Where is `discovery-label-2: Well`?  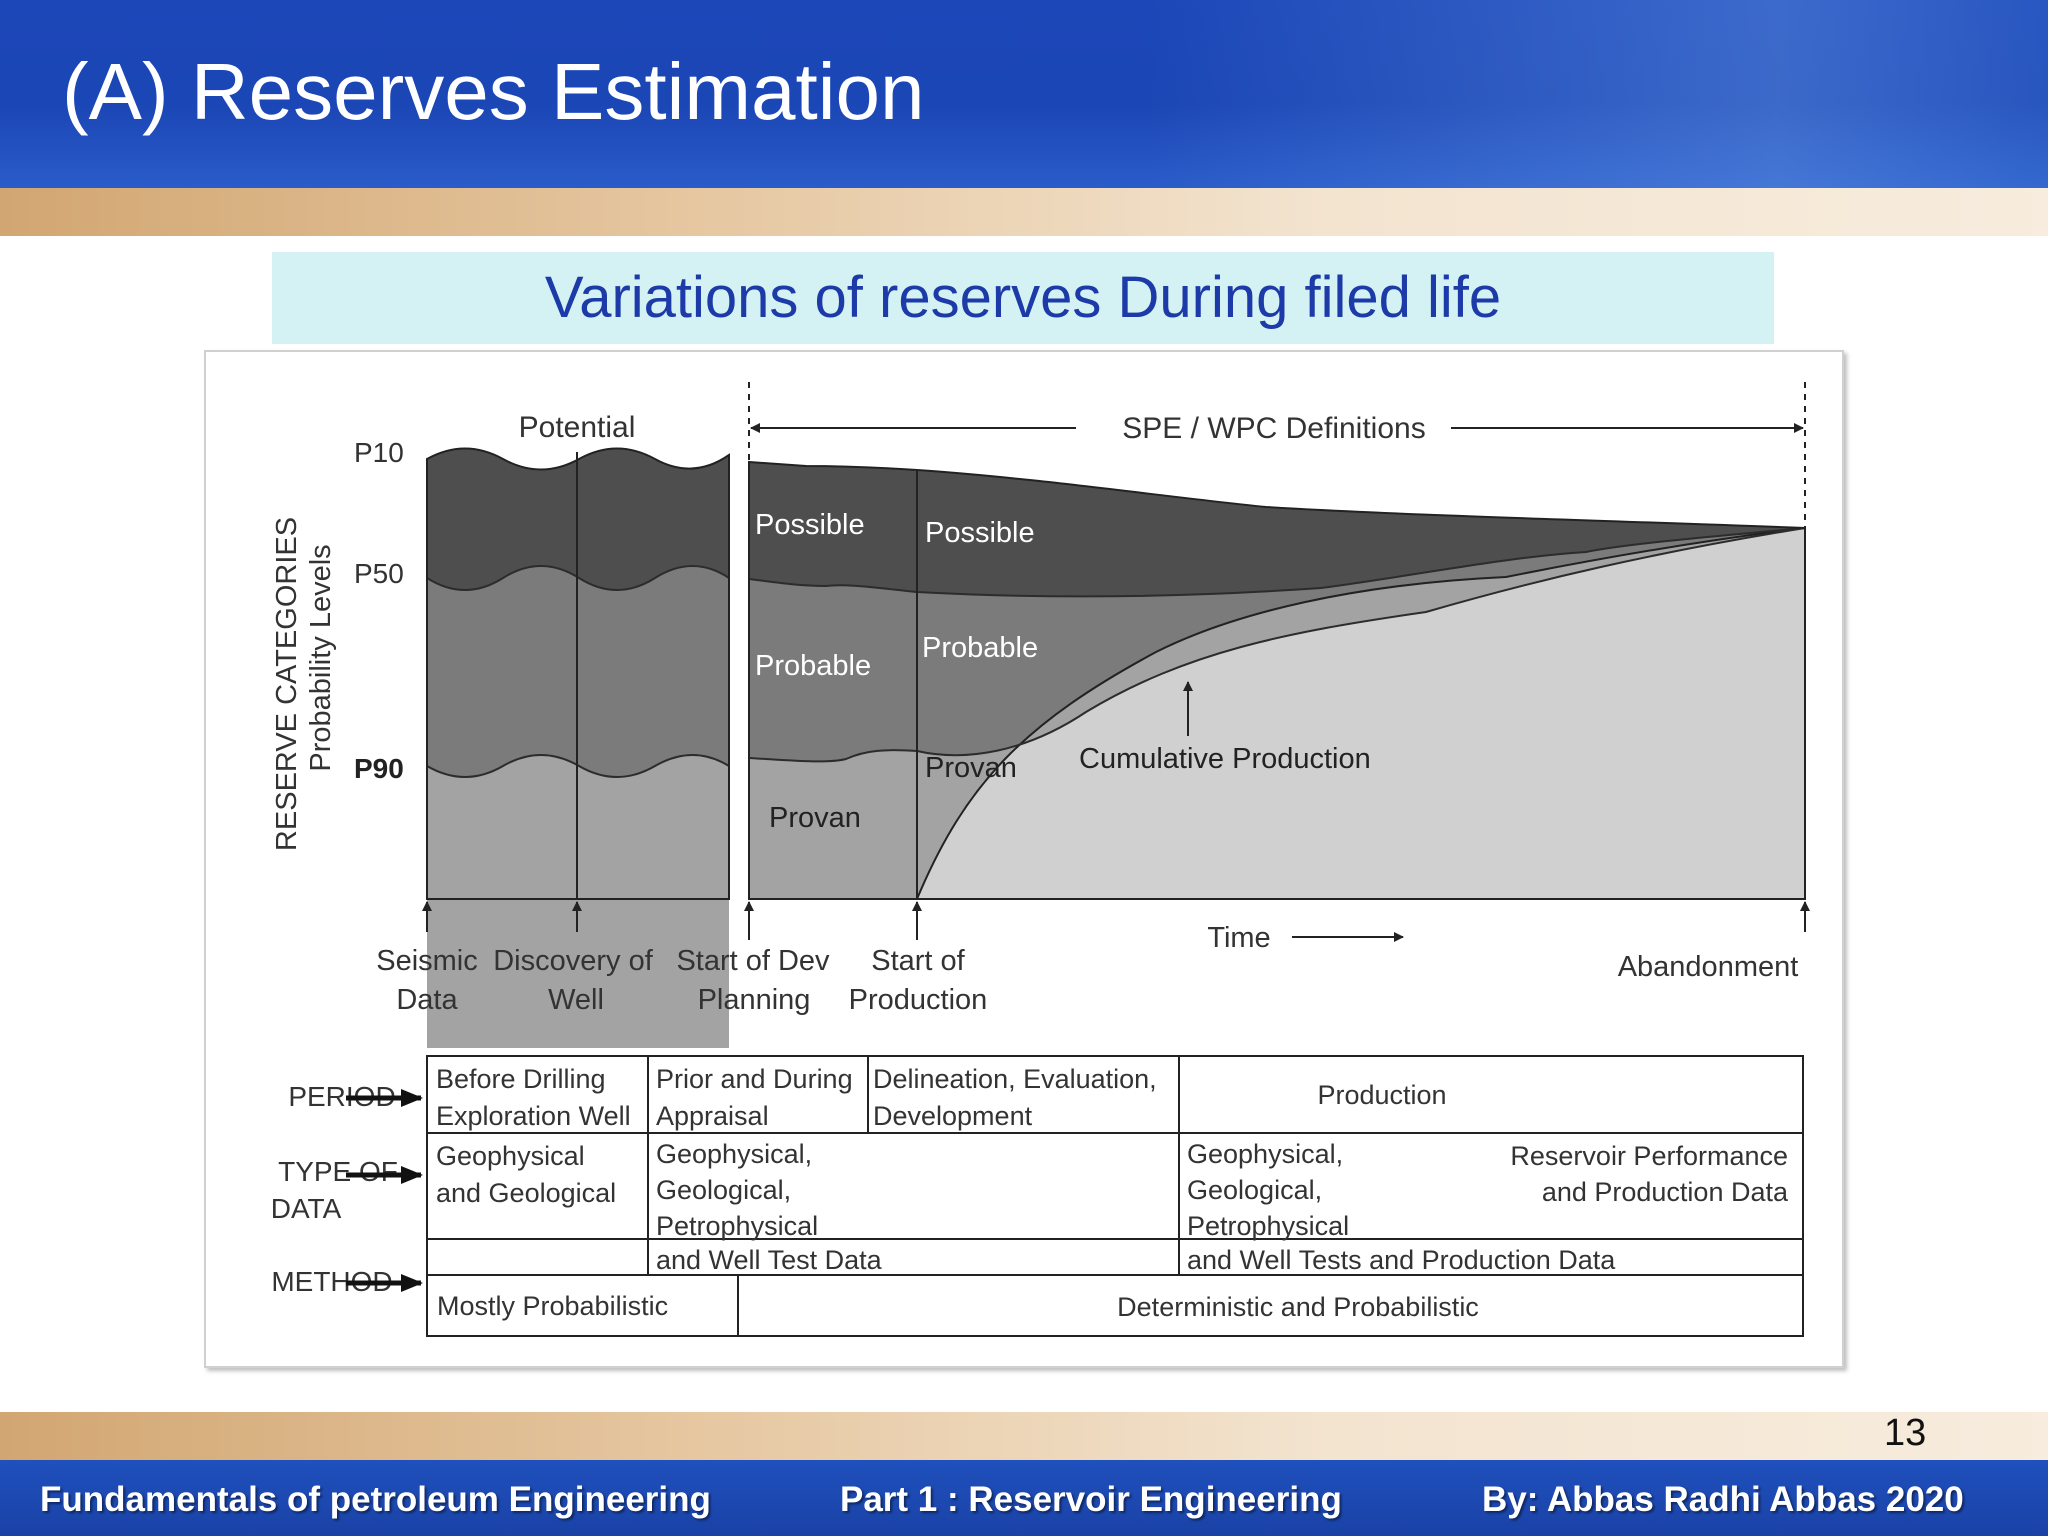 discovery-label-2: Well is located at coordinates (576, 1000).